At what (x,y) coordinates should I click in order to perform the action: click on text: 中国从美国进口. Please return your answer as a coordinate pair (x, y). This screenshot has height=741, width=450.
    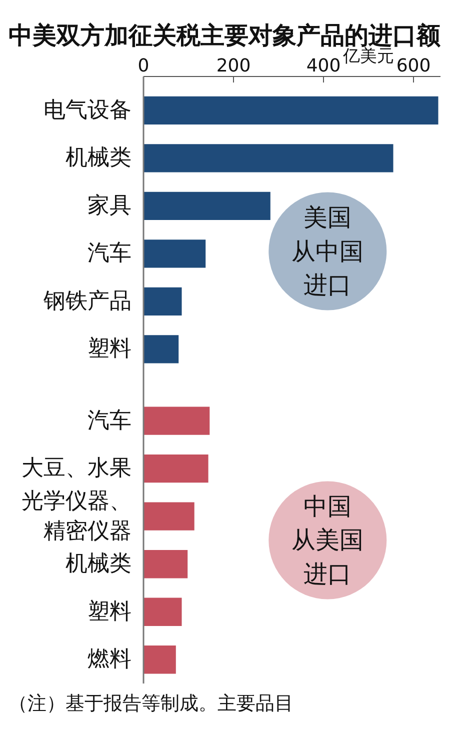
    Looking at the image, I should click on (328, 540).